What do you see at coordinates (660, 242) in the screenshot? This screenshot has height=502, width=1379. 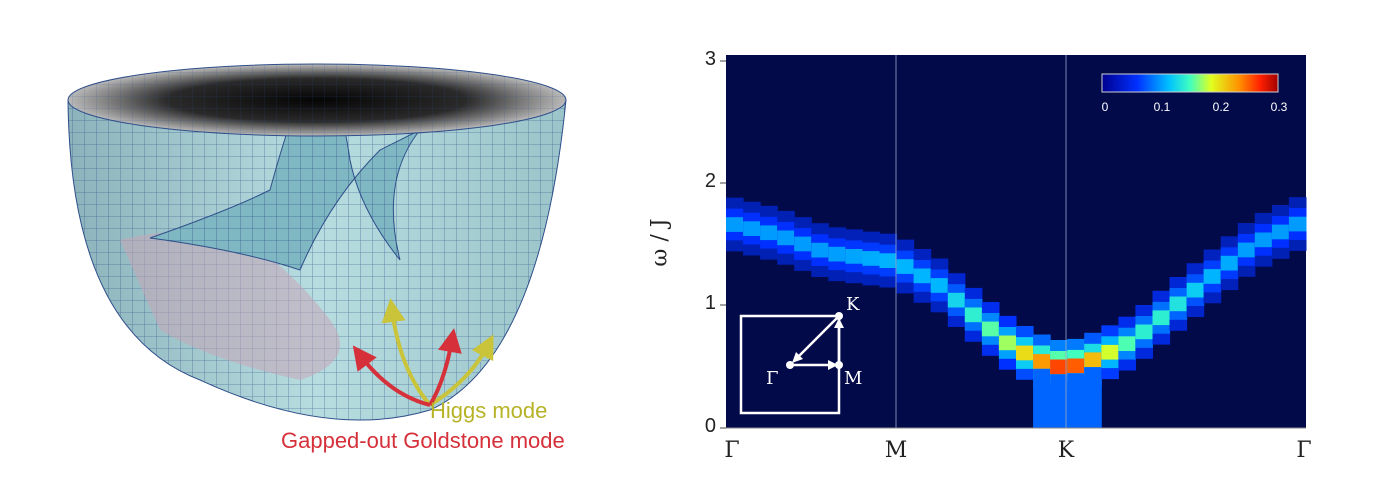 I see `y-axis-label: ω / J` at bounding box center [660, 242].